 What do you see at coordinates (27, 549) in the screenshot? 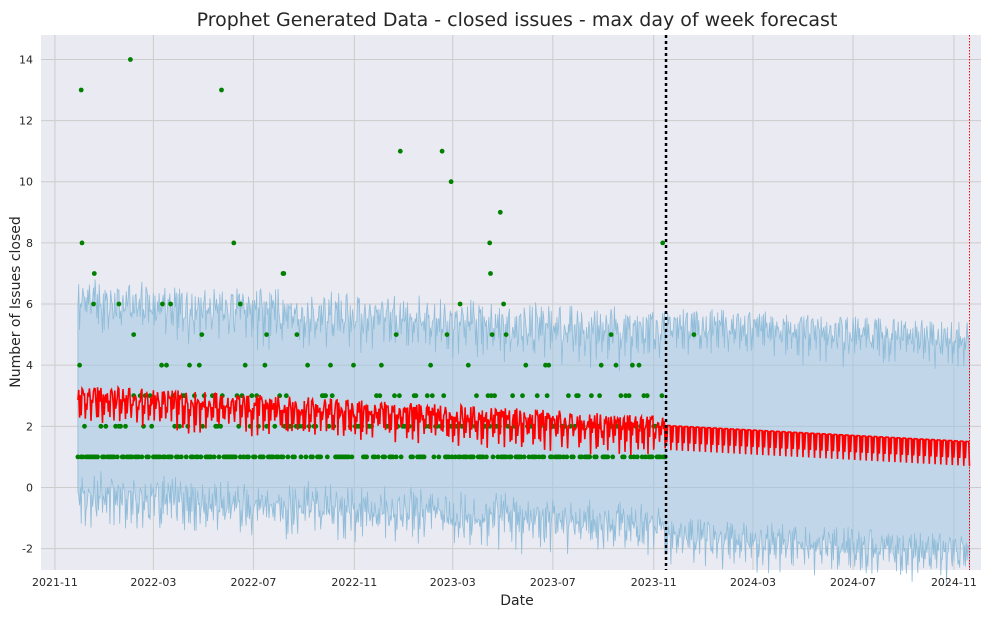
I see `y-tick-label: -2` at bounding box center [27, 549].